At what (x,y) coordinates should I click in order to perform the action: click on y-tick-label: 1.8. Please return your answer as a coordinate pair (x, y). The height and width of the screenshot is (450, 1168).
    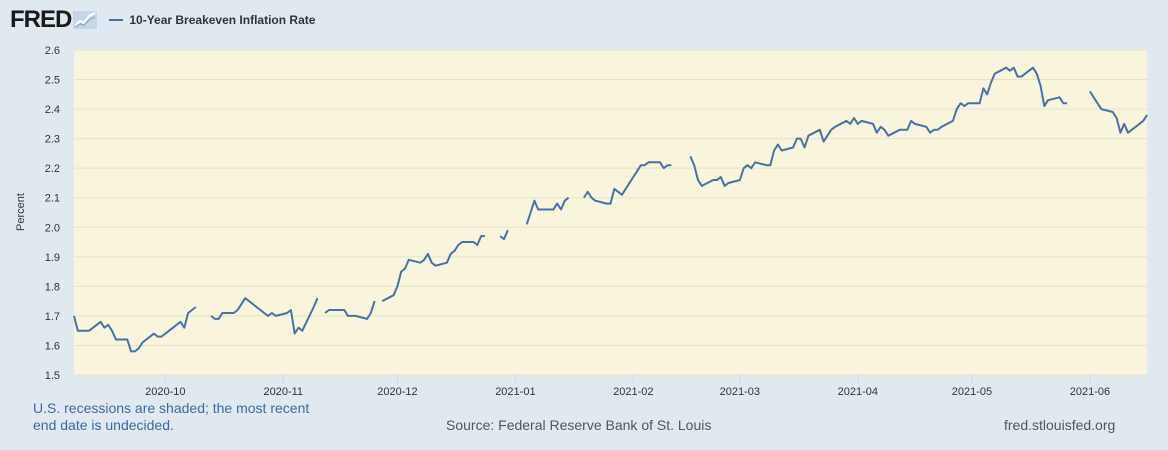
    Looking at the image, I should click on (52, 287).